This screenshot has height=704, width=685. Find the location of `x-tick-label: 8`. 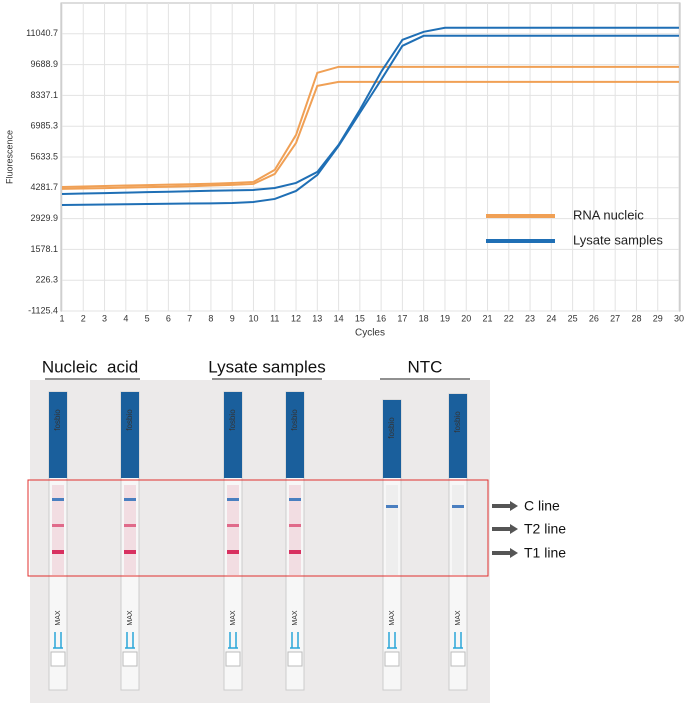

x-tick-label: 8 is located at coordinates (210, 318).